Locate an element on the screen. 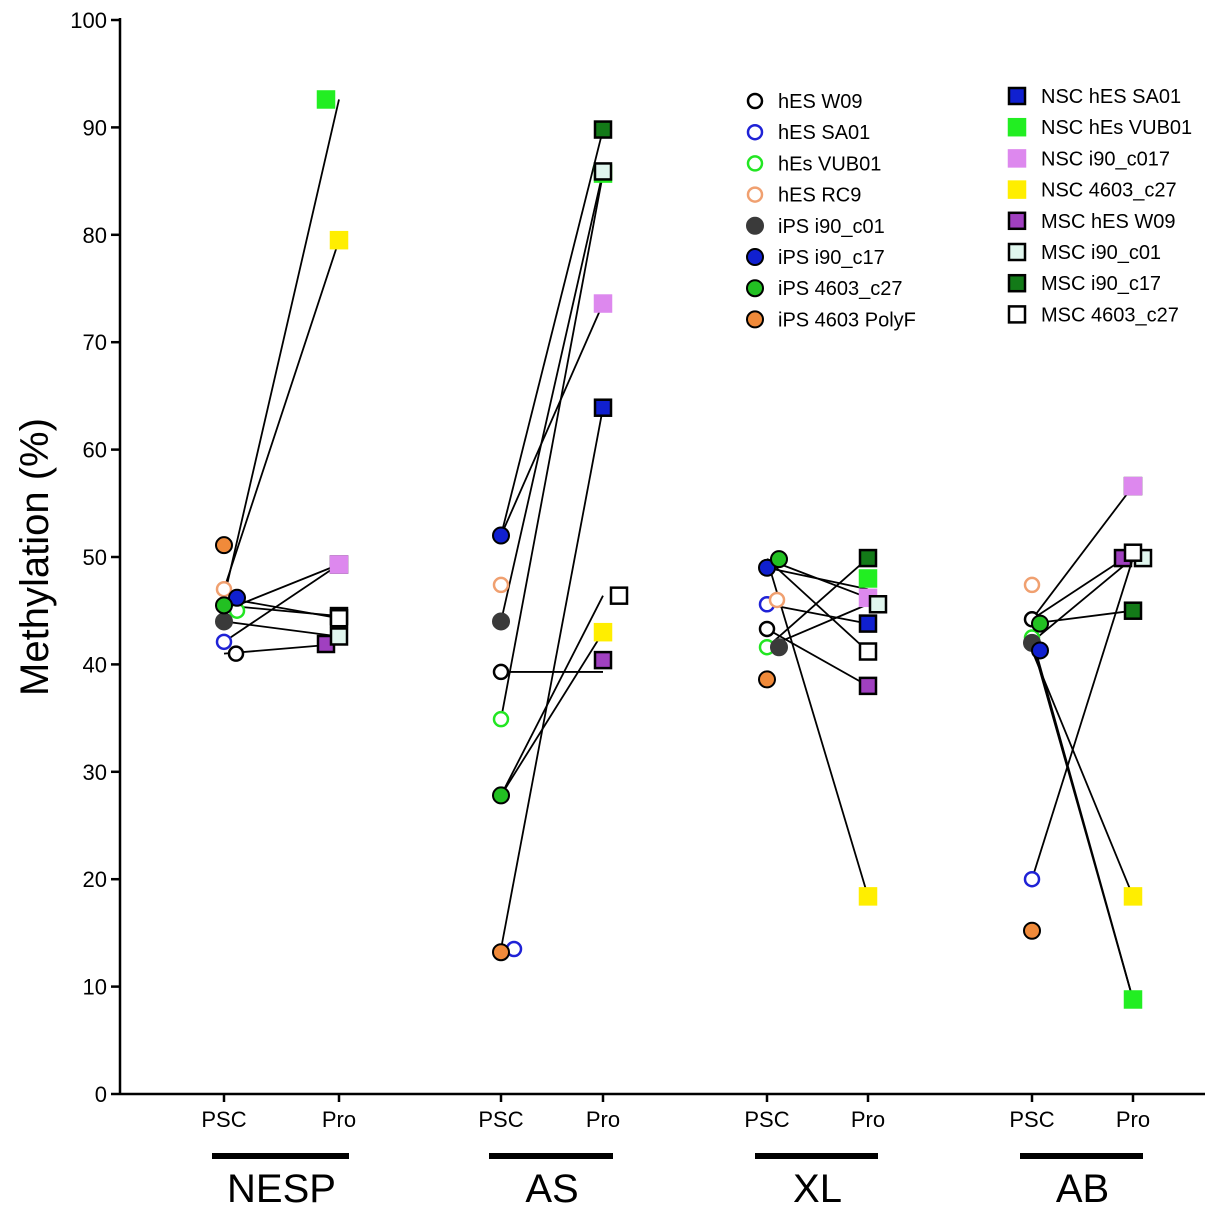 The height and width of the screenshot is (1211, 1214). y-tick-label: 70 is located at coordinates (95, 342).